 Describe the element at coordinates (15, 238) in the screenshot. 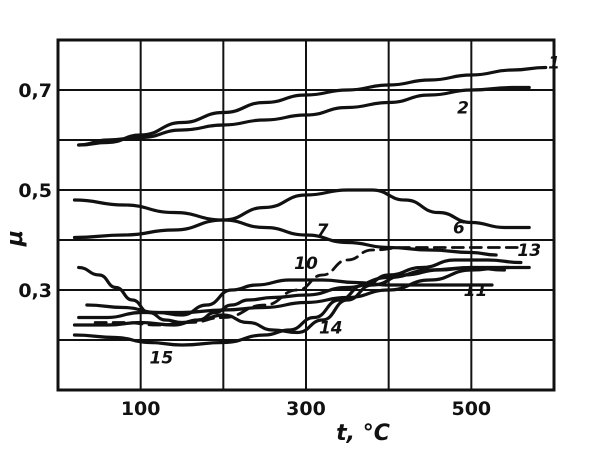

I see `y-axis-label: μ` at that location.